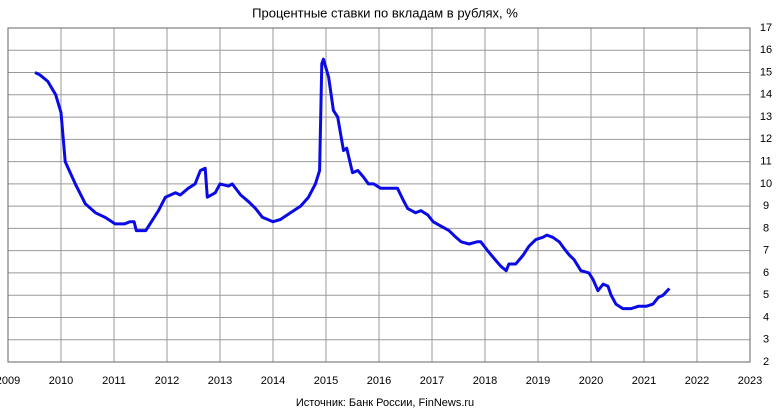 The height and width of the screenshot is (412, 780). I want to click on x-tick-label: 2018, so click(485, 381).